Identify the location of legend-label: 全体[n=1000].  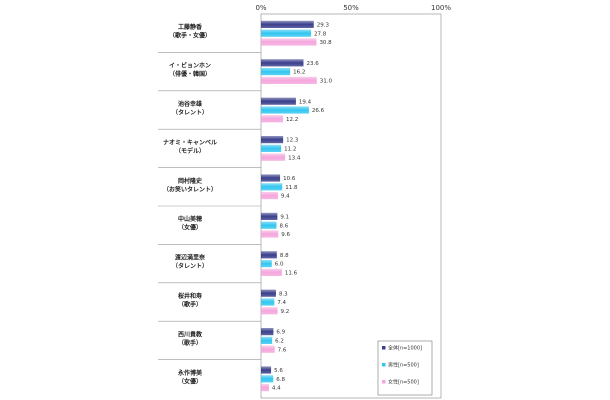
(405, 348).